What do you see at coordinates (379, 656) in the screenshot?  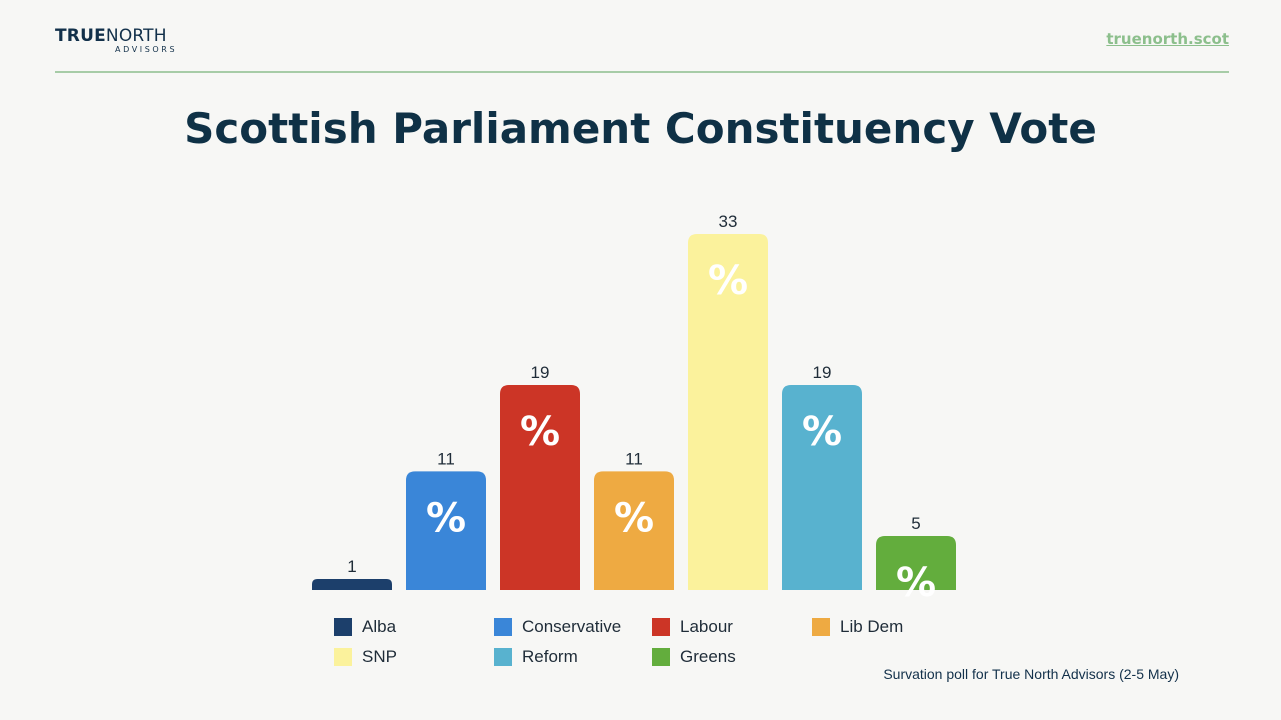 I see `legend-label-snp: SNP` at bounding box center [379, 656].